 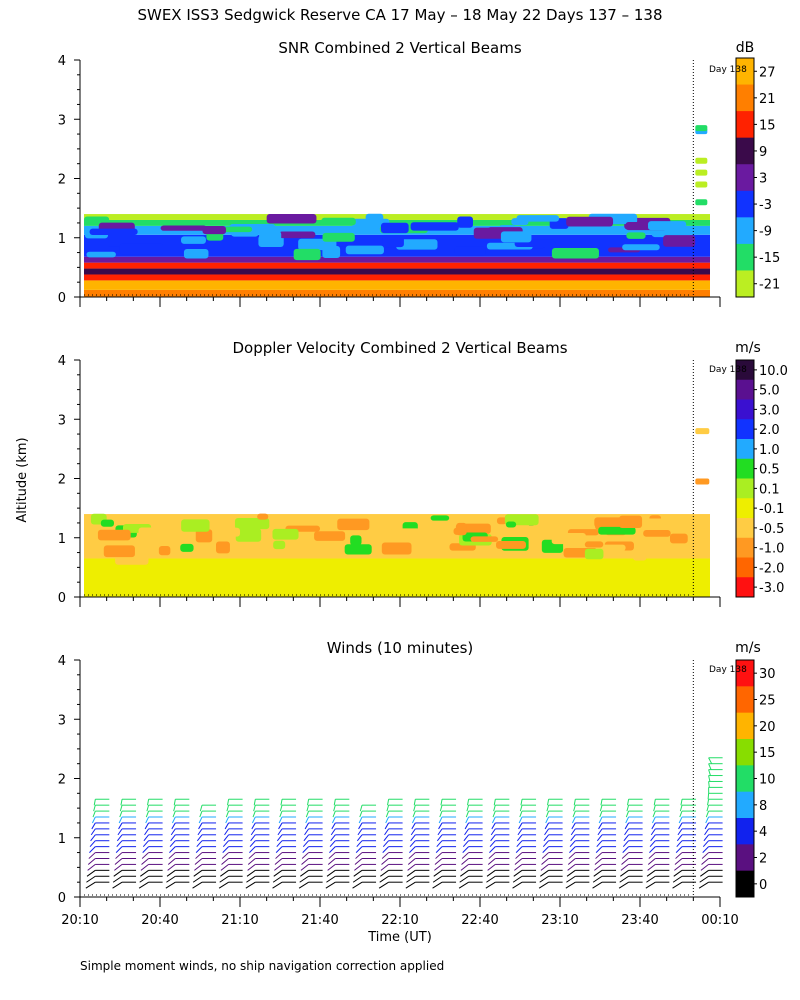 I want to click on winds-plot-area, so click(x=404, y=823).